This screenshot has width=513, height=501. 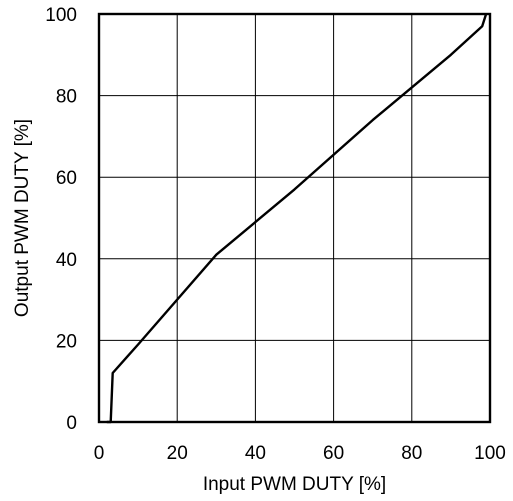 What do you see at coordinates (300, 453) in the screenshot?
I see `x-tick-labels: 0 20 40 60 80 100` at bounding box center [300, 453].